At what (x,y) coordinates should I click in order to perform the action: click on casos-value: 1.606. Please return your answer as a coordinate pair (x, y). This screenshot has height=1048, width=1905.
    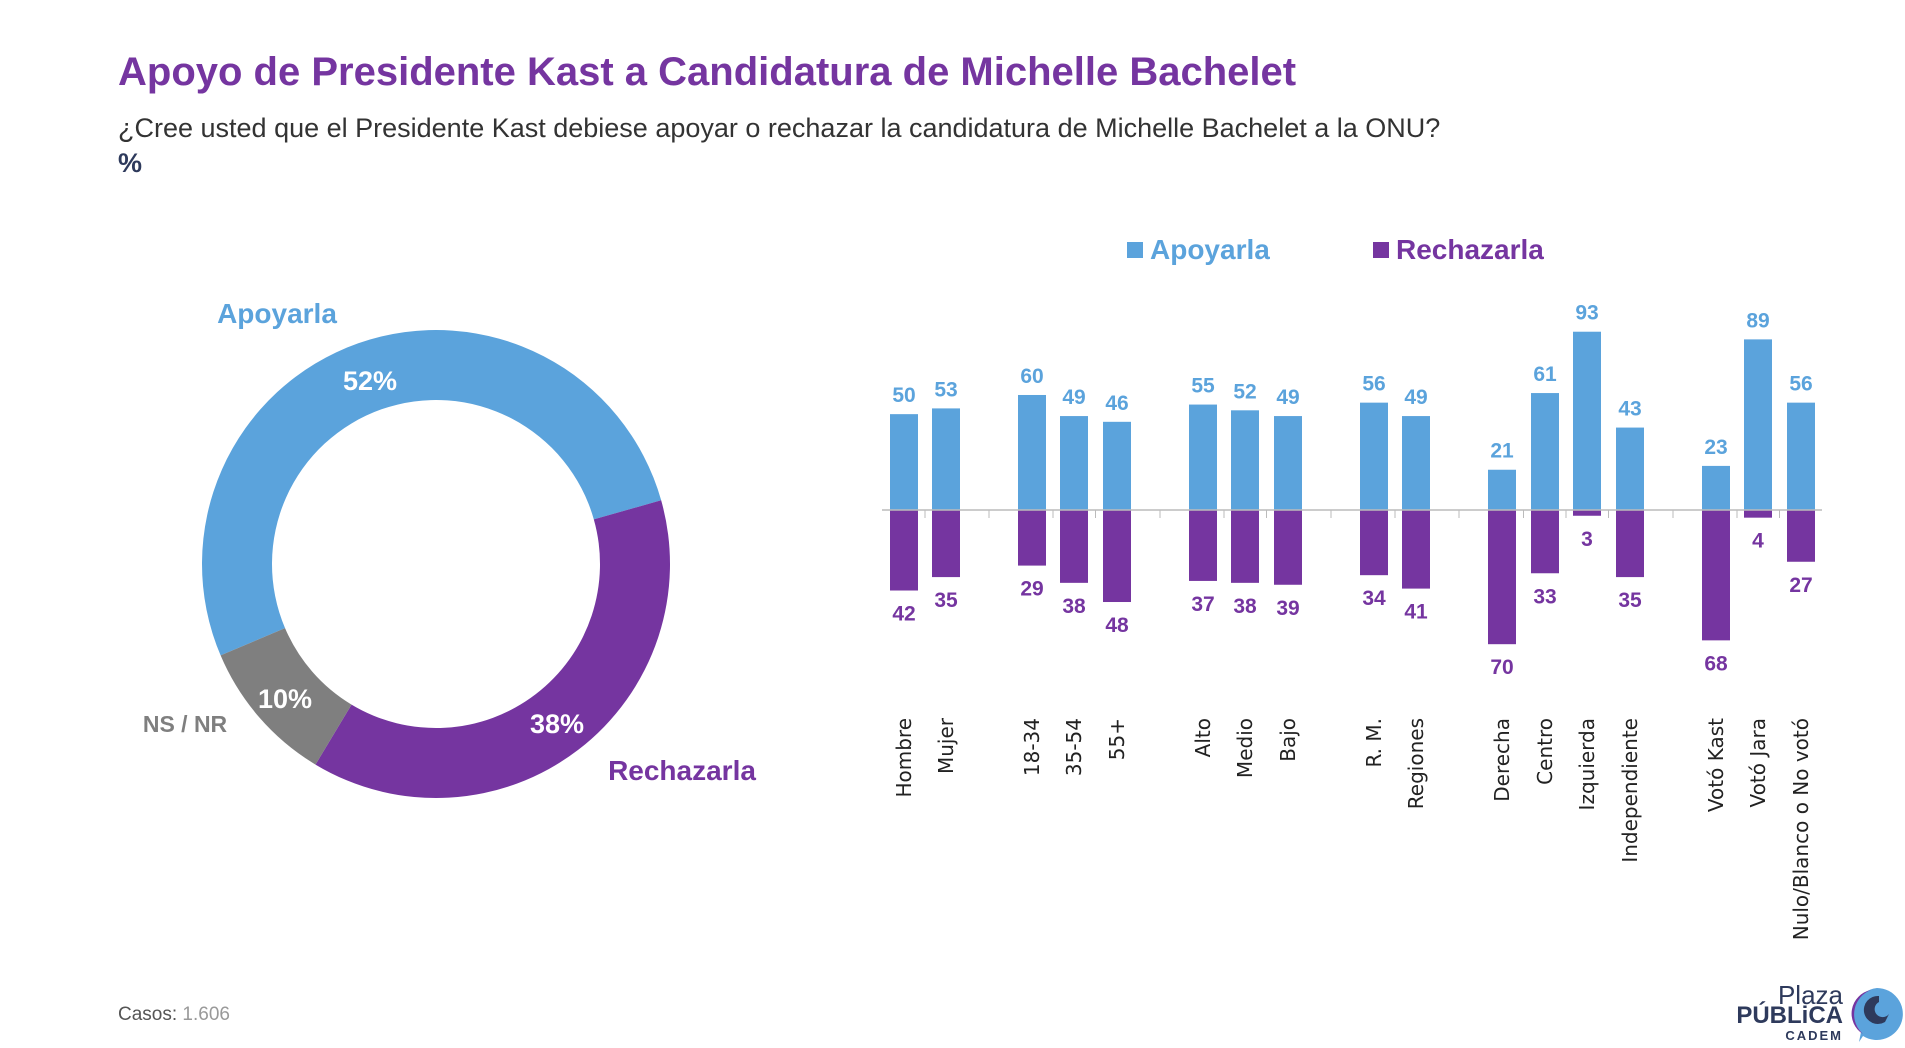
    Looking at the image, I should click on (206, 1014).